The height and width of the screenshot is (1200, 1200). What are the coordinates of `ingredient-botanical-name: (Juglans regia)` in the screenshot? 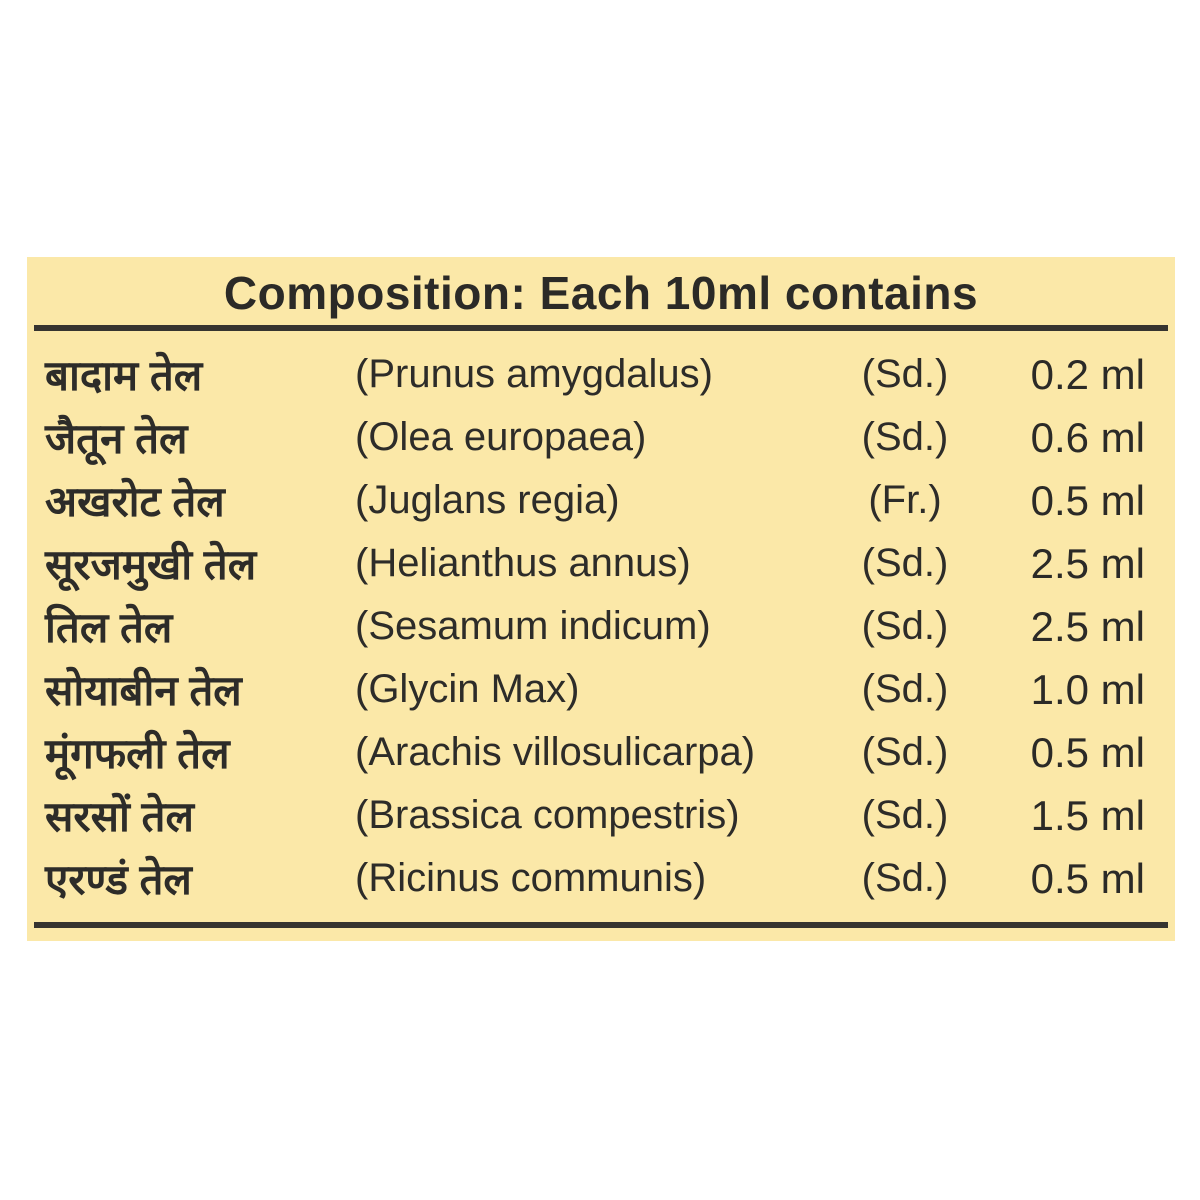 It's located at (487, 500).